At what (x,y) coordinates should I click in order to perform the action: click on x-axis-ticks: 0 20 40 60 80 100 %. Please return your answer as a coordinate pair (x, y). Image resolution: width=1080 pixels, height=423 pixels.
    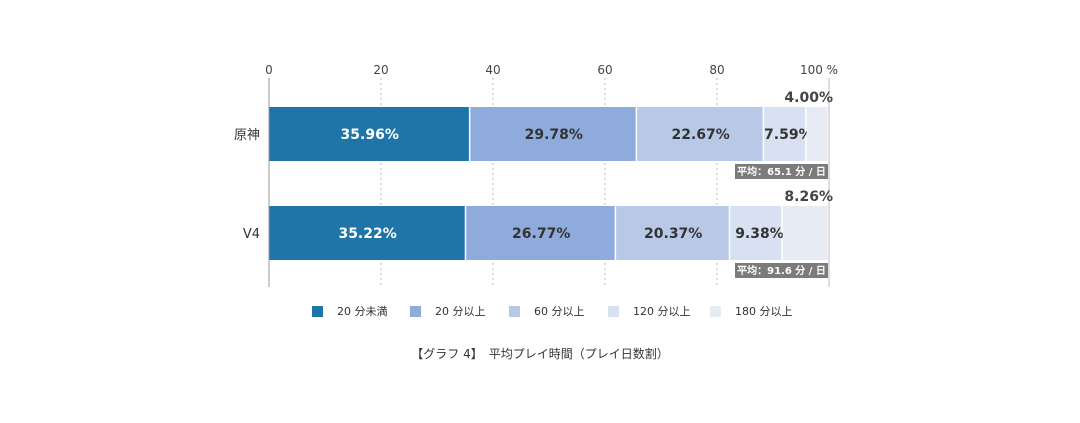
    Looking at the image, I should click on (551, 70).